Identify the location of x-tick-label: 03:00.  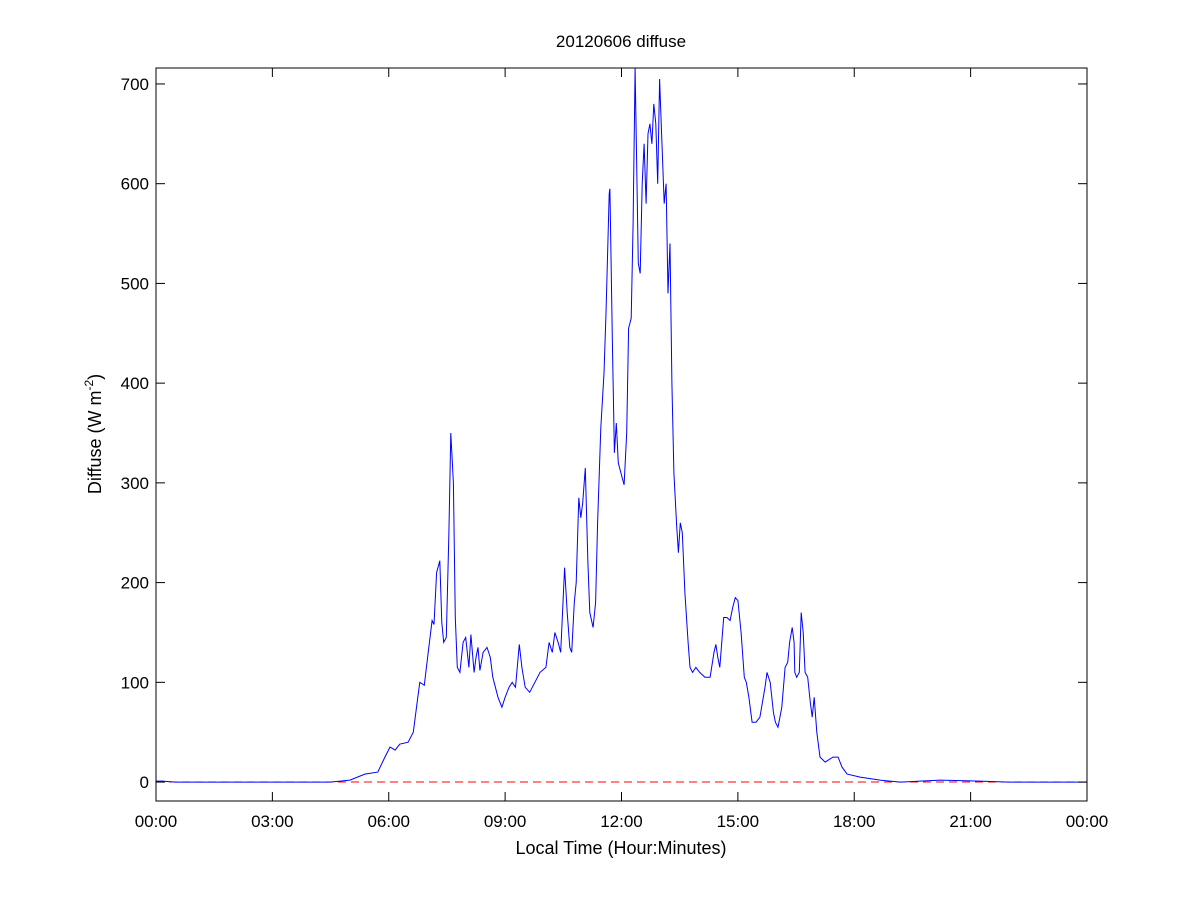
(272, 821).